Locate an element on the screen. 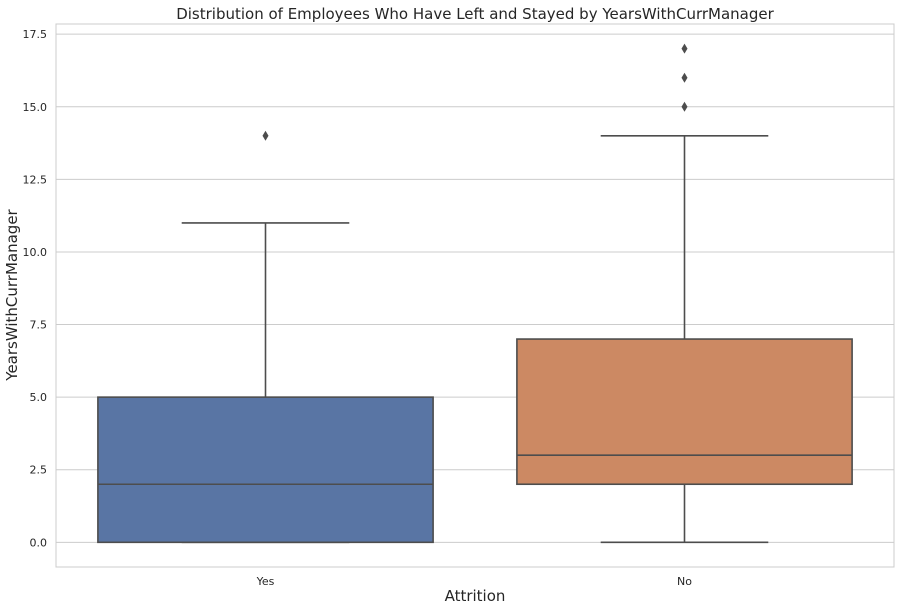  x-axis-ticks: Yes No is located at coordinates (474, 581).